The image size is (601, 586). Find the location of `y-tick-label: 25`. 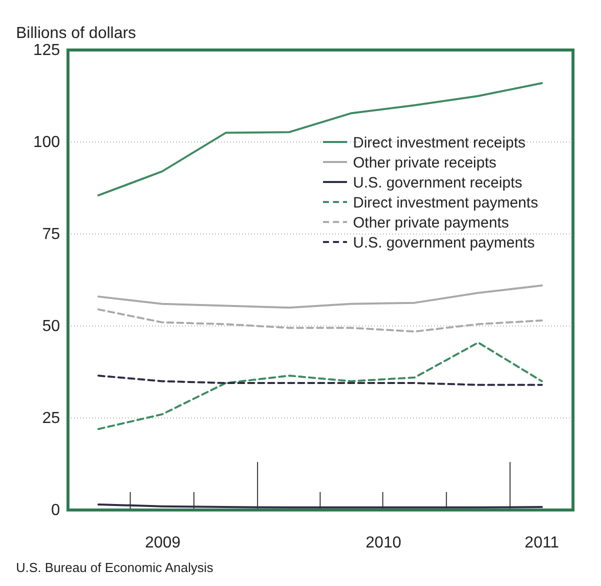

y-tick-label: 25 is located at coordinates (51, 419).